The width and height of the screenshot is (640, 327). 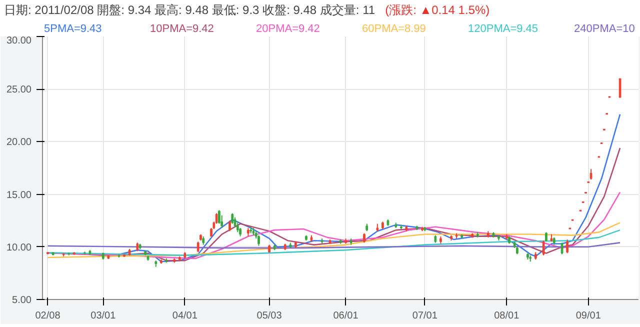 What do you see at coordinates (48, 316) in the screenshot?
I see `x-tick-label: 02/08` at bounding box center [48, 316].